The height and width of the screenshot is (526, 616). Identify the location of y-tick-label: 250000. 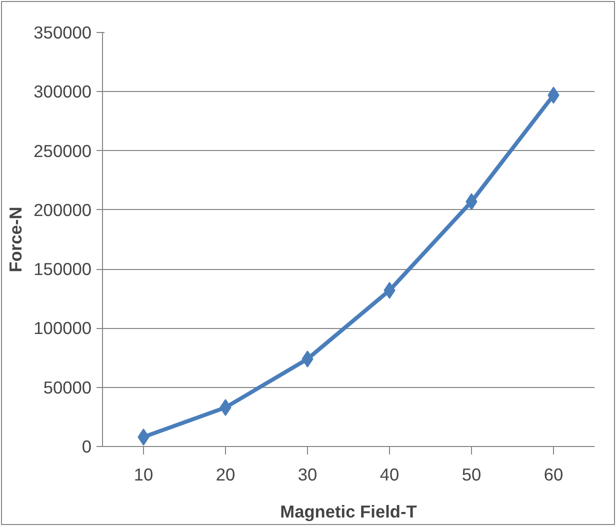
(63, 150).